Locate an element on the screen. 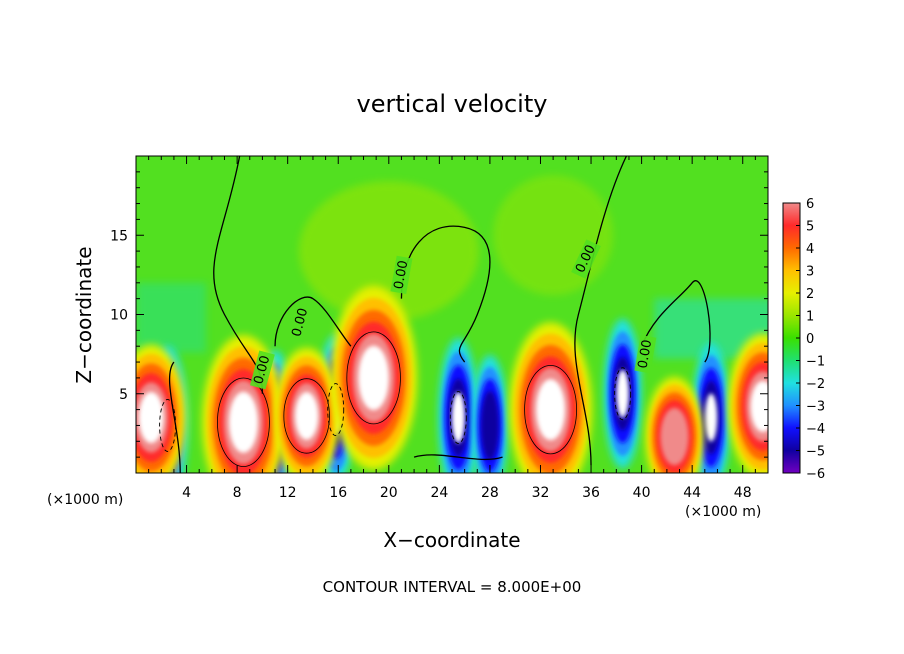 The image size is (904, 654). x-tick-label: 48 is located at coordinates (743, 493).